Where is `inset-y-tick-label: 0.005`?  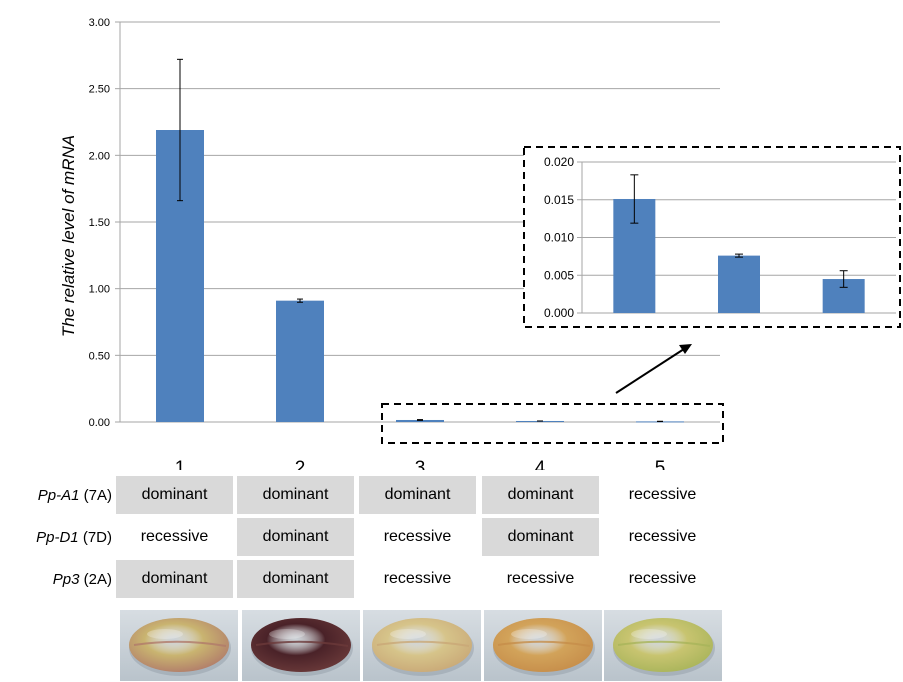 inset-y-tick-label: 0.005 is located at coordinates (559, 275).